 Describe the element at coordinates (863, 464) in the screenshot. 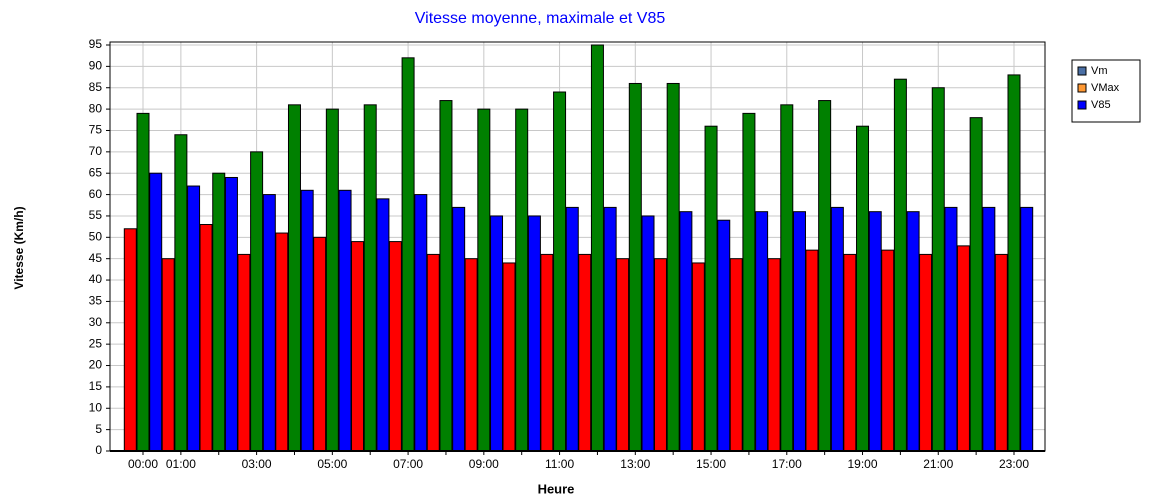

I see `x-tick-label: 19:00` at that location.